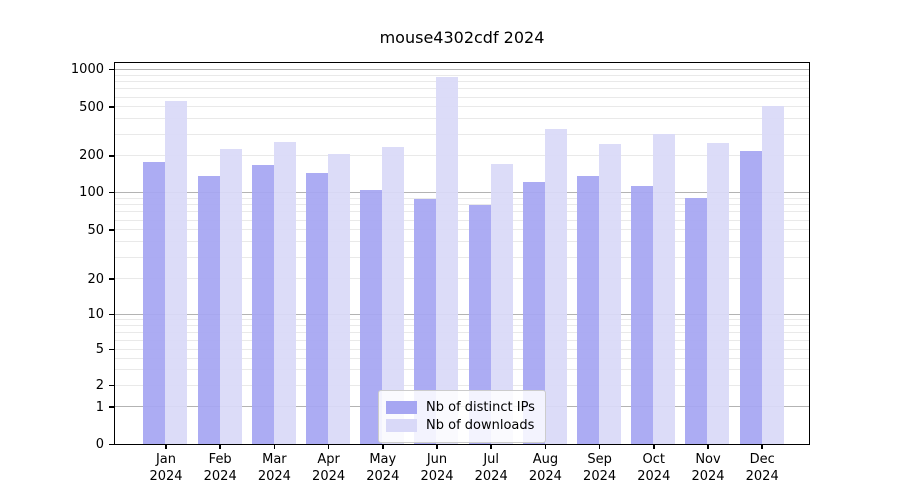 The height and width of the screenshot is (500, 900). Describe the element at coordinates (480, 407) in the screenshot. I see `legend-label-distinct-ips: Nb of distinct IPs` at that location.